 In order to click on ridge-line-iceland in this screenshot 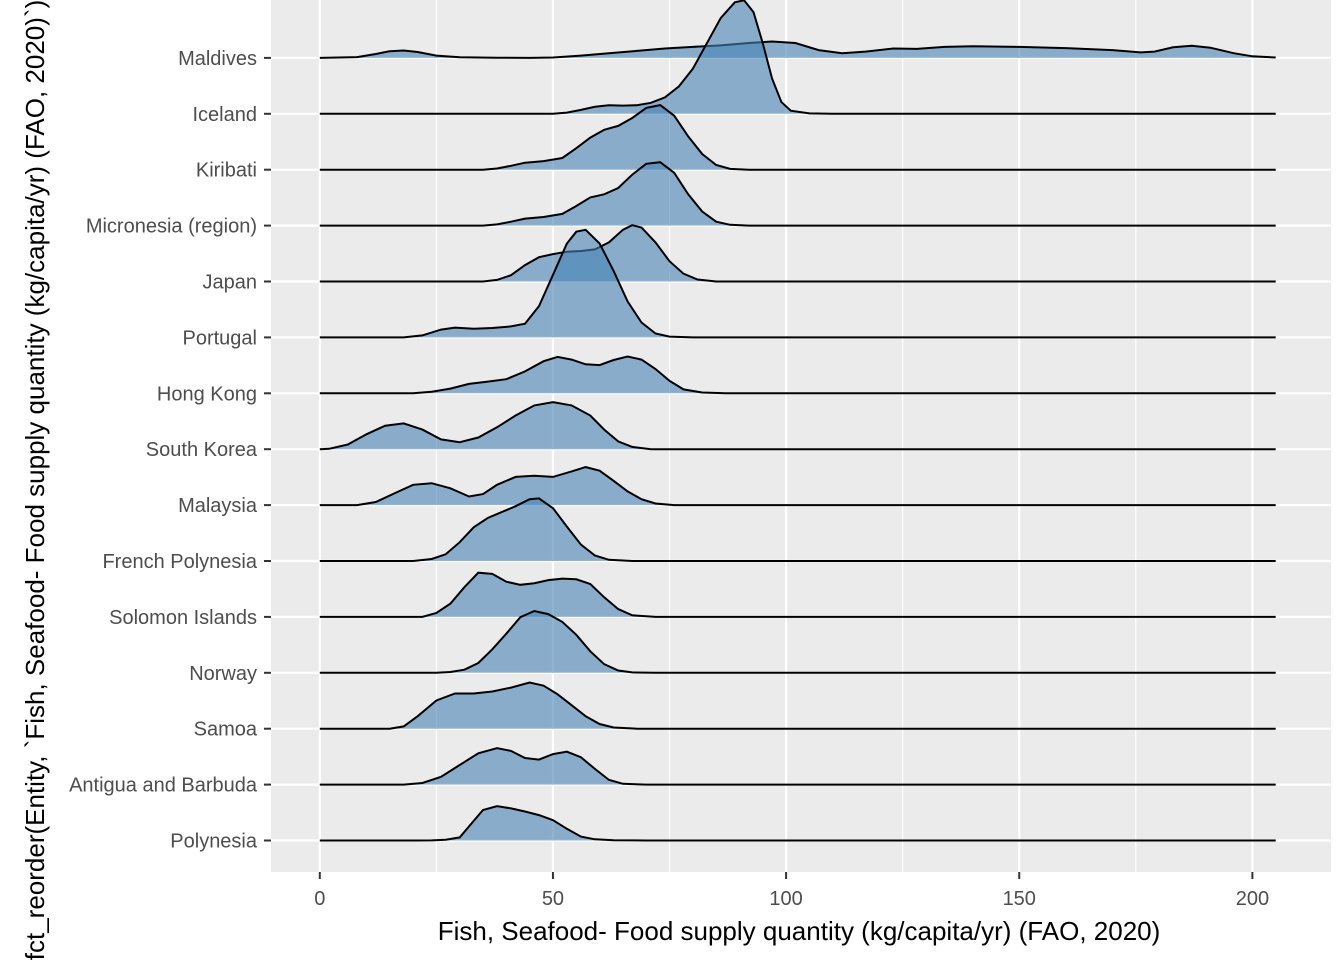, I will do `click(797, 57)`.